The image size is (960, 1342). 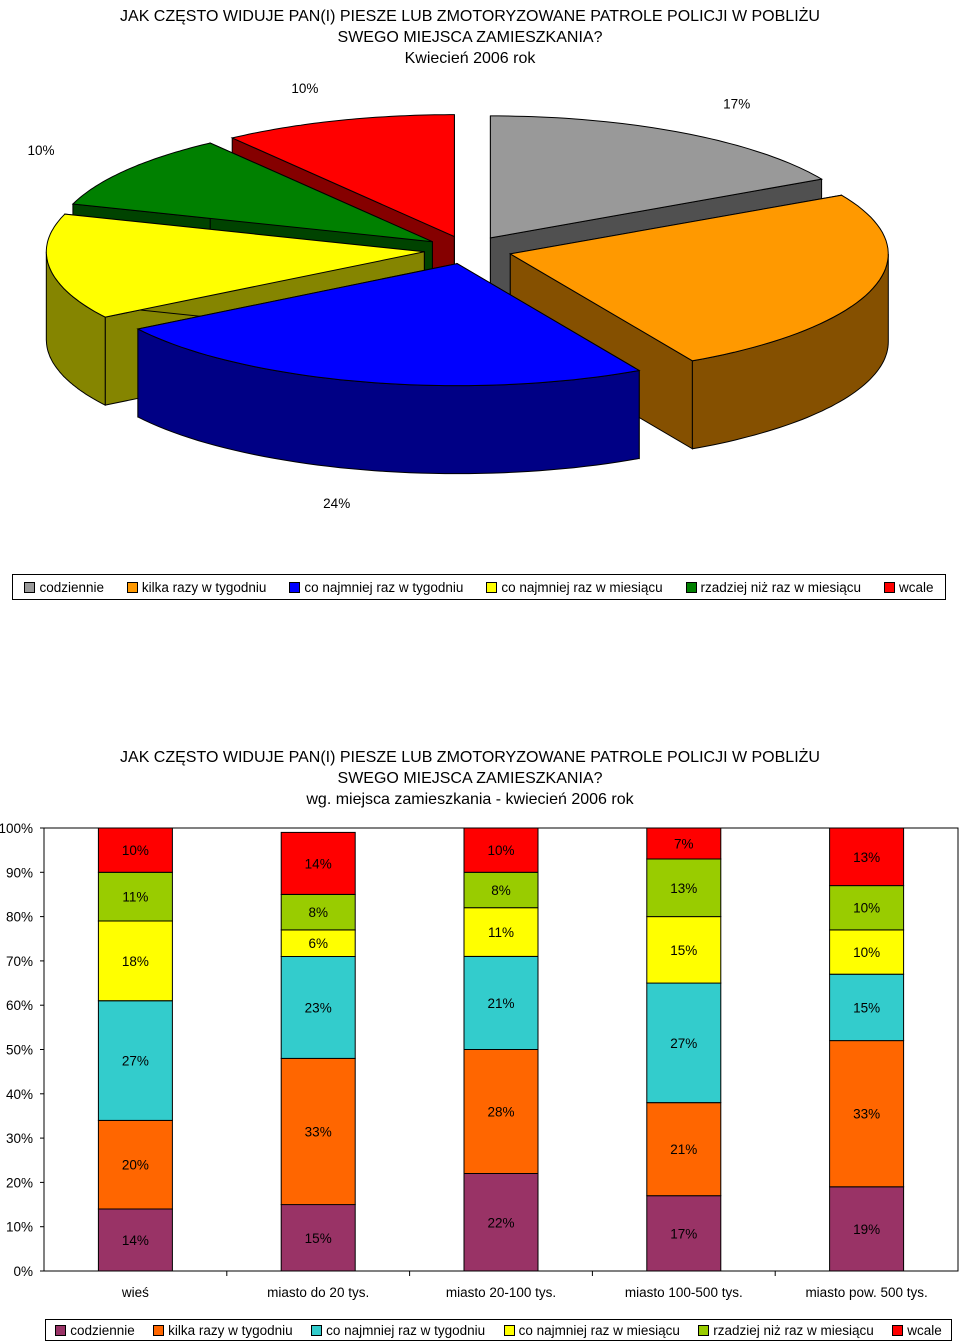 I want to click on y-tick-label: 80%, so click(x=19, y=917).